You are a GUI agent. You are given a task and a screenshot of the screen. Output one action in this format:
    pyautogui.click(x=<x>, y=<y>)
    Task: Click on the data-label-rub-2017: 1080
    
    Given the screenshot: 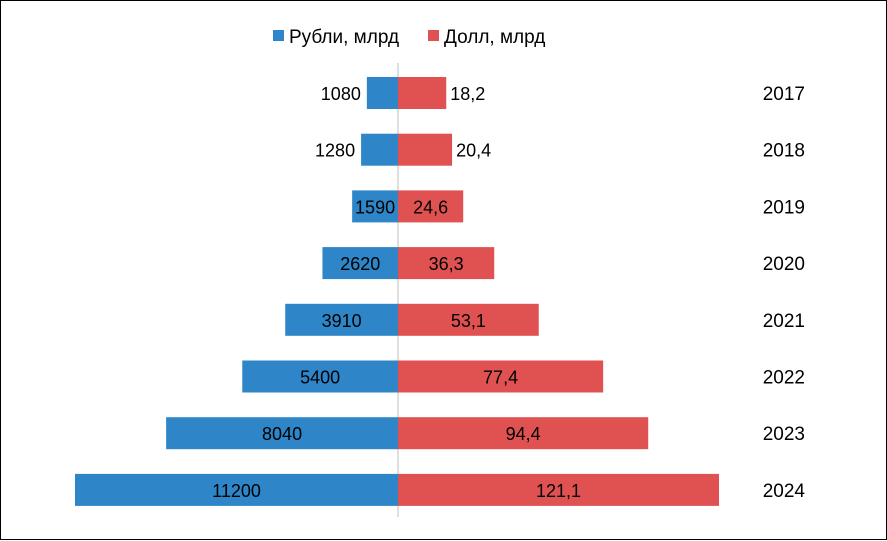 What is the action you would take?
    pyautogui.click(x=341, y=94)
    